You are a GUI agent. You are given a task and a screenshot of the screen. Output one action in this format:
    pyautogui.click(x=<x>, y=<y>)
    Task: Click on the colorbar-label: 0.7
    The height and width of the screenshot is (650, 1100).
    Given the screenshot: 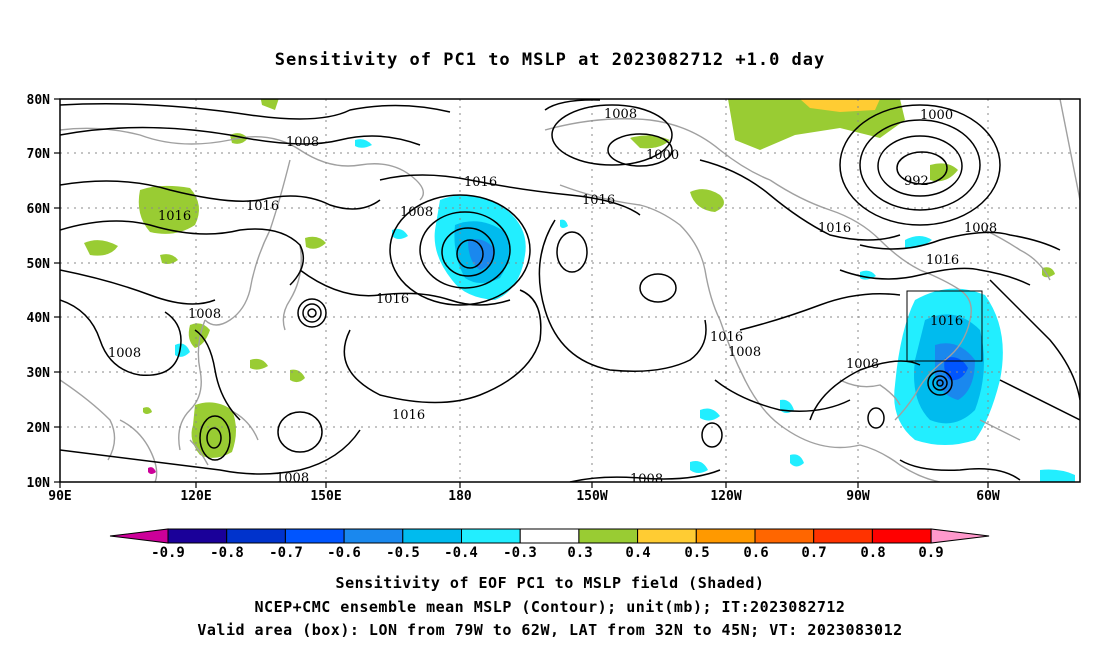 What is the action you would take?
    pyautogui.click(x=813, y=553)
    